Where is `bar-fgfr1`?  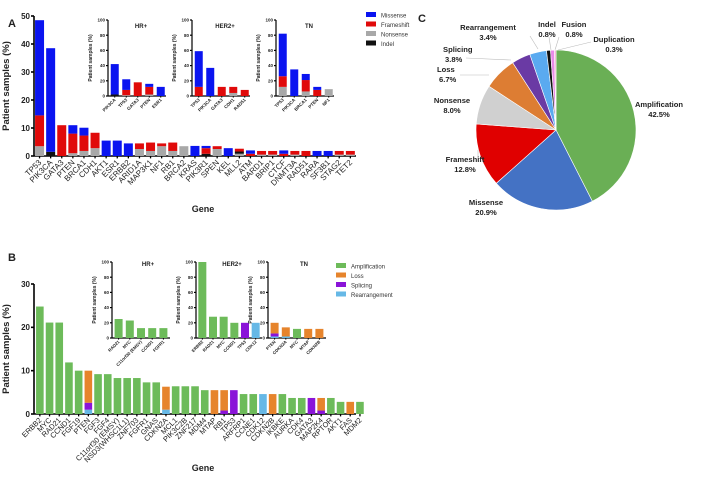 bar-fgfr1 is located at coordinates (146, 398).